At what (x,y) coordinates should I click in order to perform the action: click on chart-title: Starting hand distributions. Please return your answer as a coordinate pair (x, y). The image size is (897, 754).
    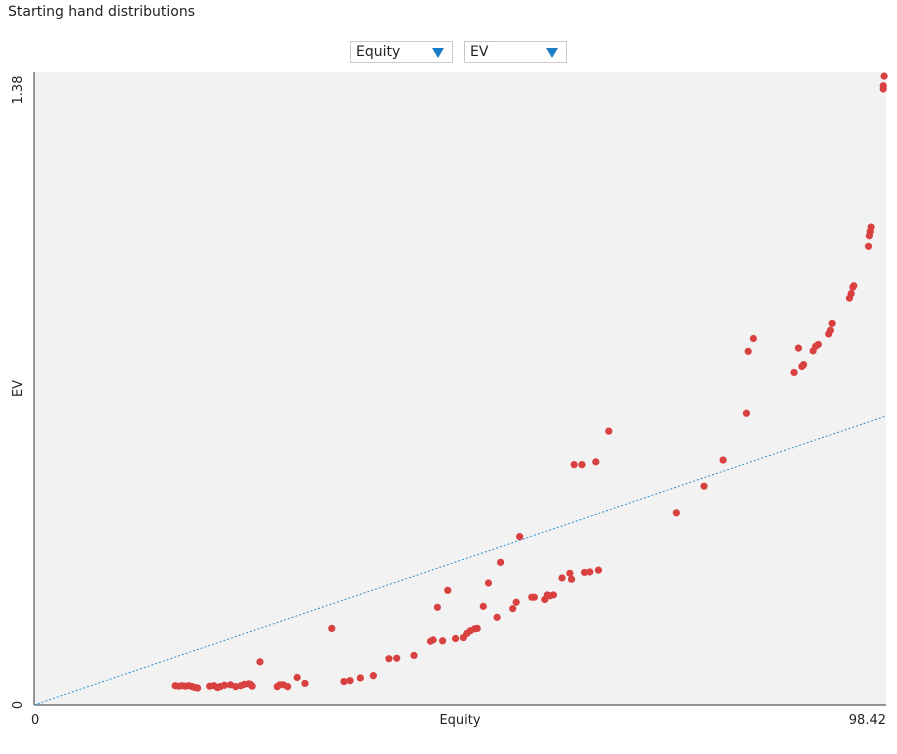
    Looking at the image, I should click on (102, 12).